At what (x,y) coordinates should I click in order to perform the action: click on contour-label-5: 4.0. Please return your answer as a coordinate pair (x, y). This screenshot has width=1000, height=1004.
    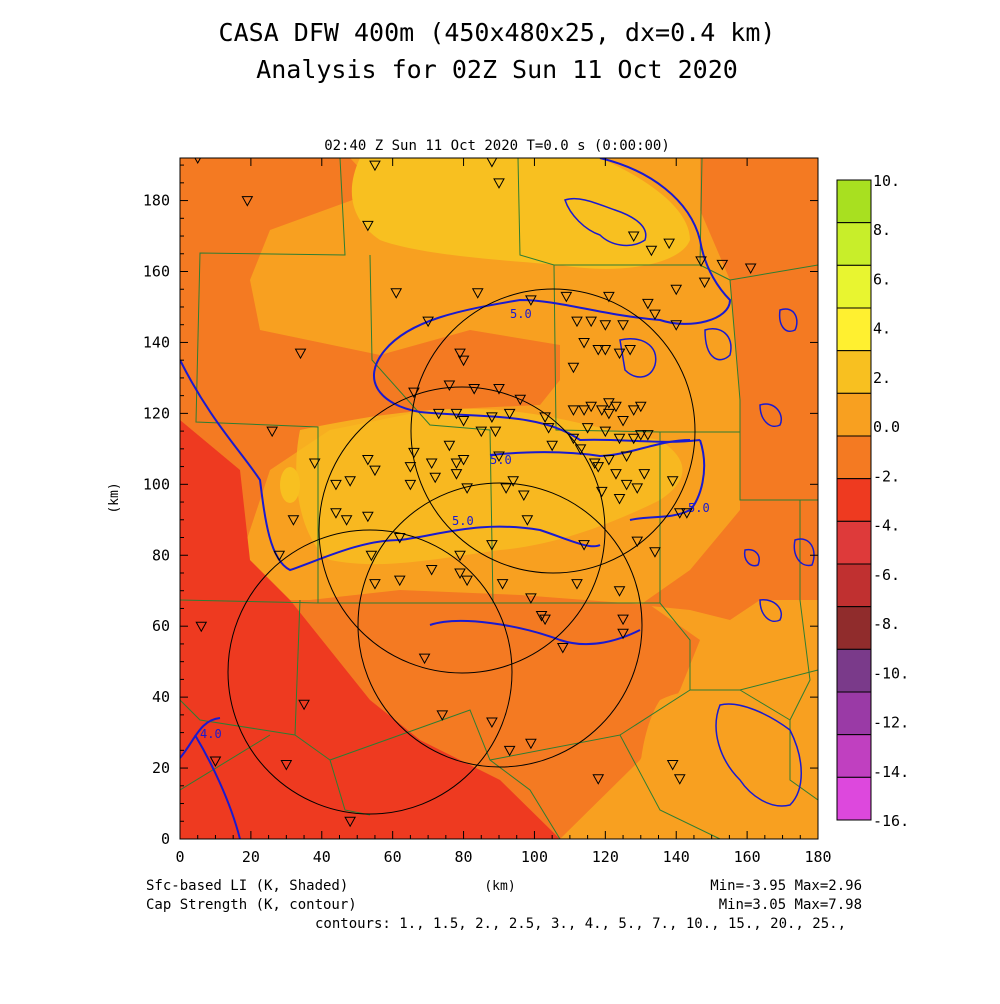
    Looking at the image, I should click on (211, 734).